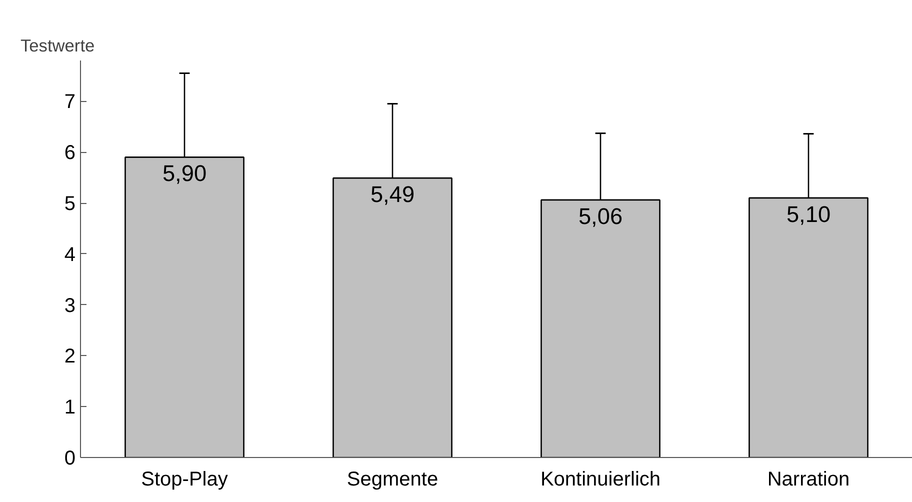 Image resolution: width=912 pixels, height=502 pixels. Describe the element at coordinates (70, 407) in the screenshot. I see `y-tick-label: 1` at that location.